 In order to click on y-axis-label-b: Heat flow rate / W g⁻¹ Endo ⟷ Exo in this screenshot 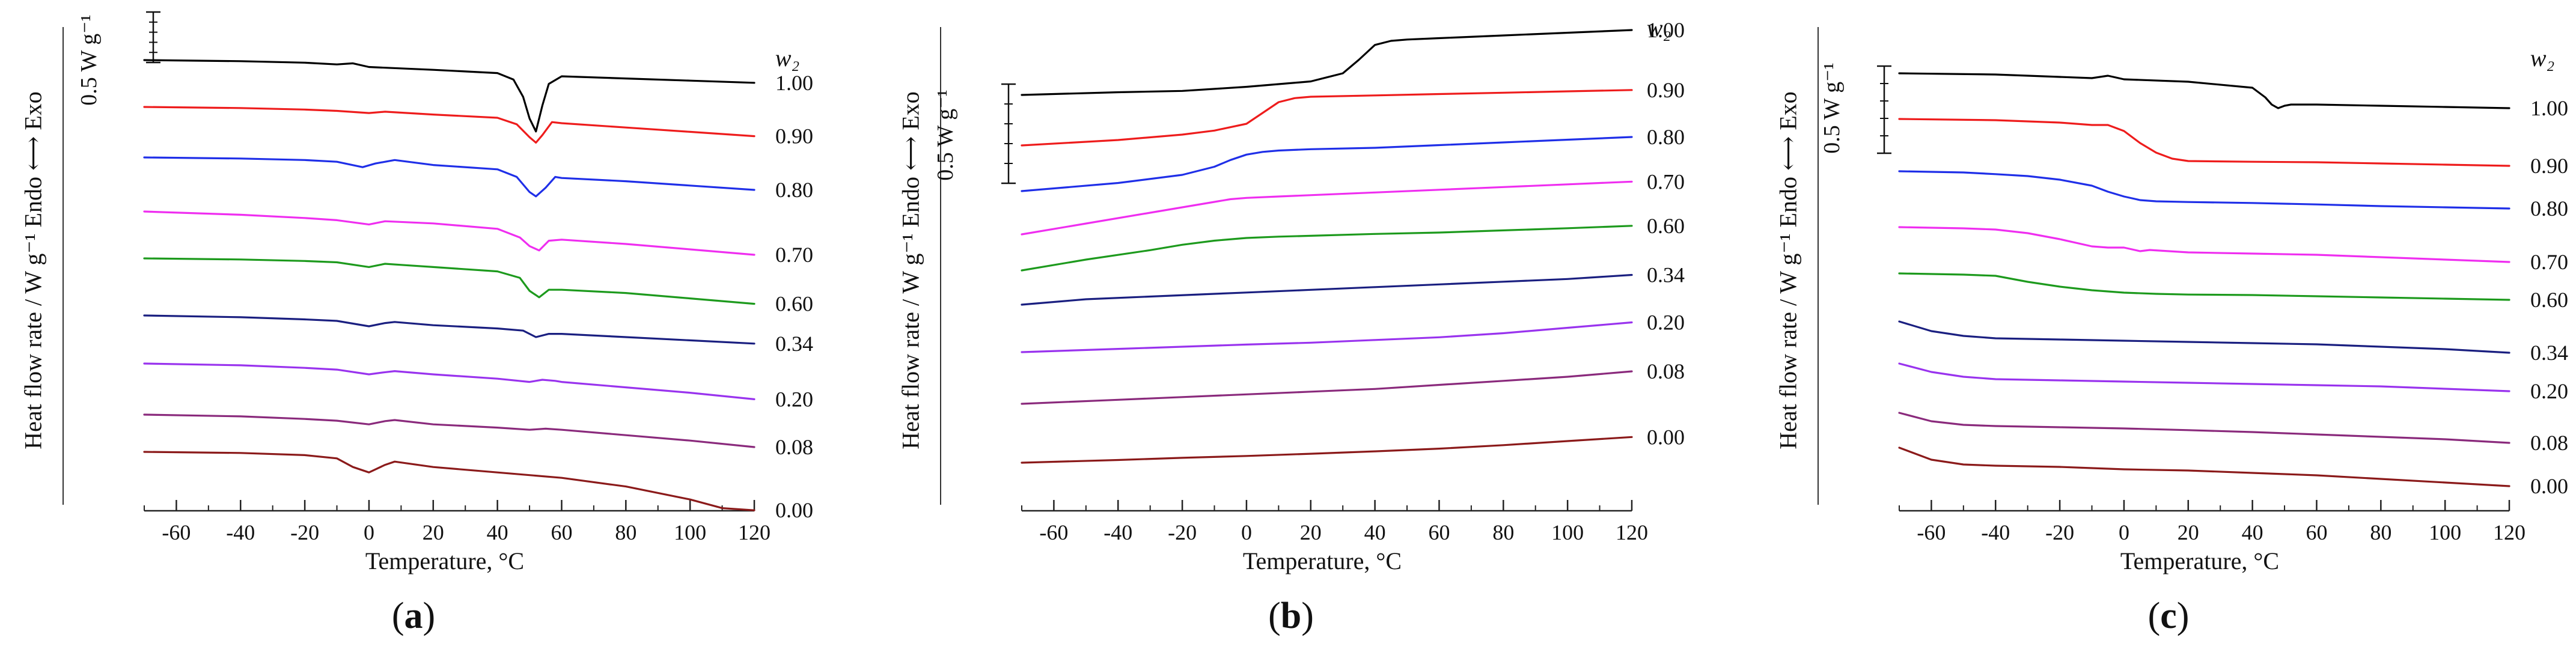, I will do `click(911, 270)`.